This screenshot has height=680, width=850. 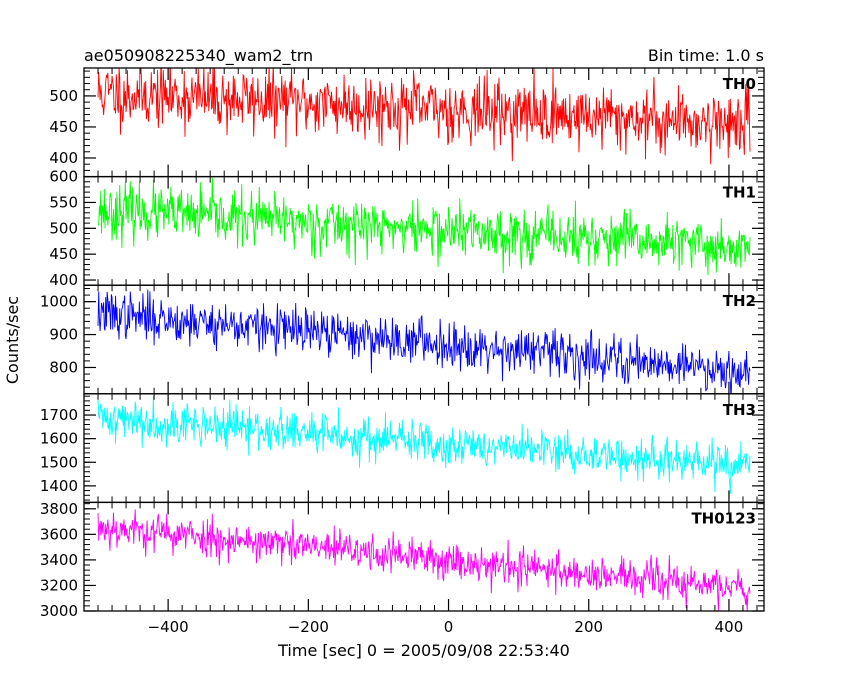 I want to click on y-axis-label: Counts/sec, so click(x=12, y=340).